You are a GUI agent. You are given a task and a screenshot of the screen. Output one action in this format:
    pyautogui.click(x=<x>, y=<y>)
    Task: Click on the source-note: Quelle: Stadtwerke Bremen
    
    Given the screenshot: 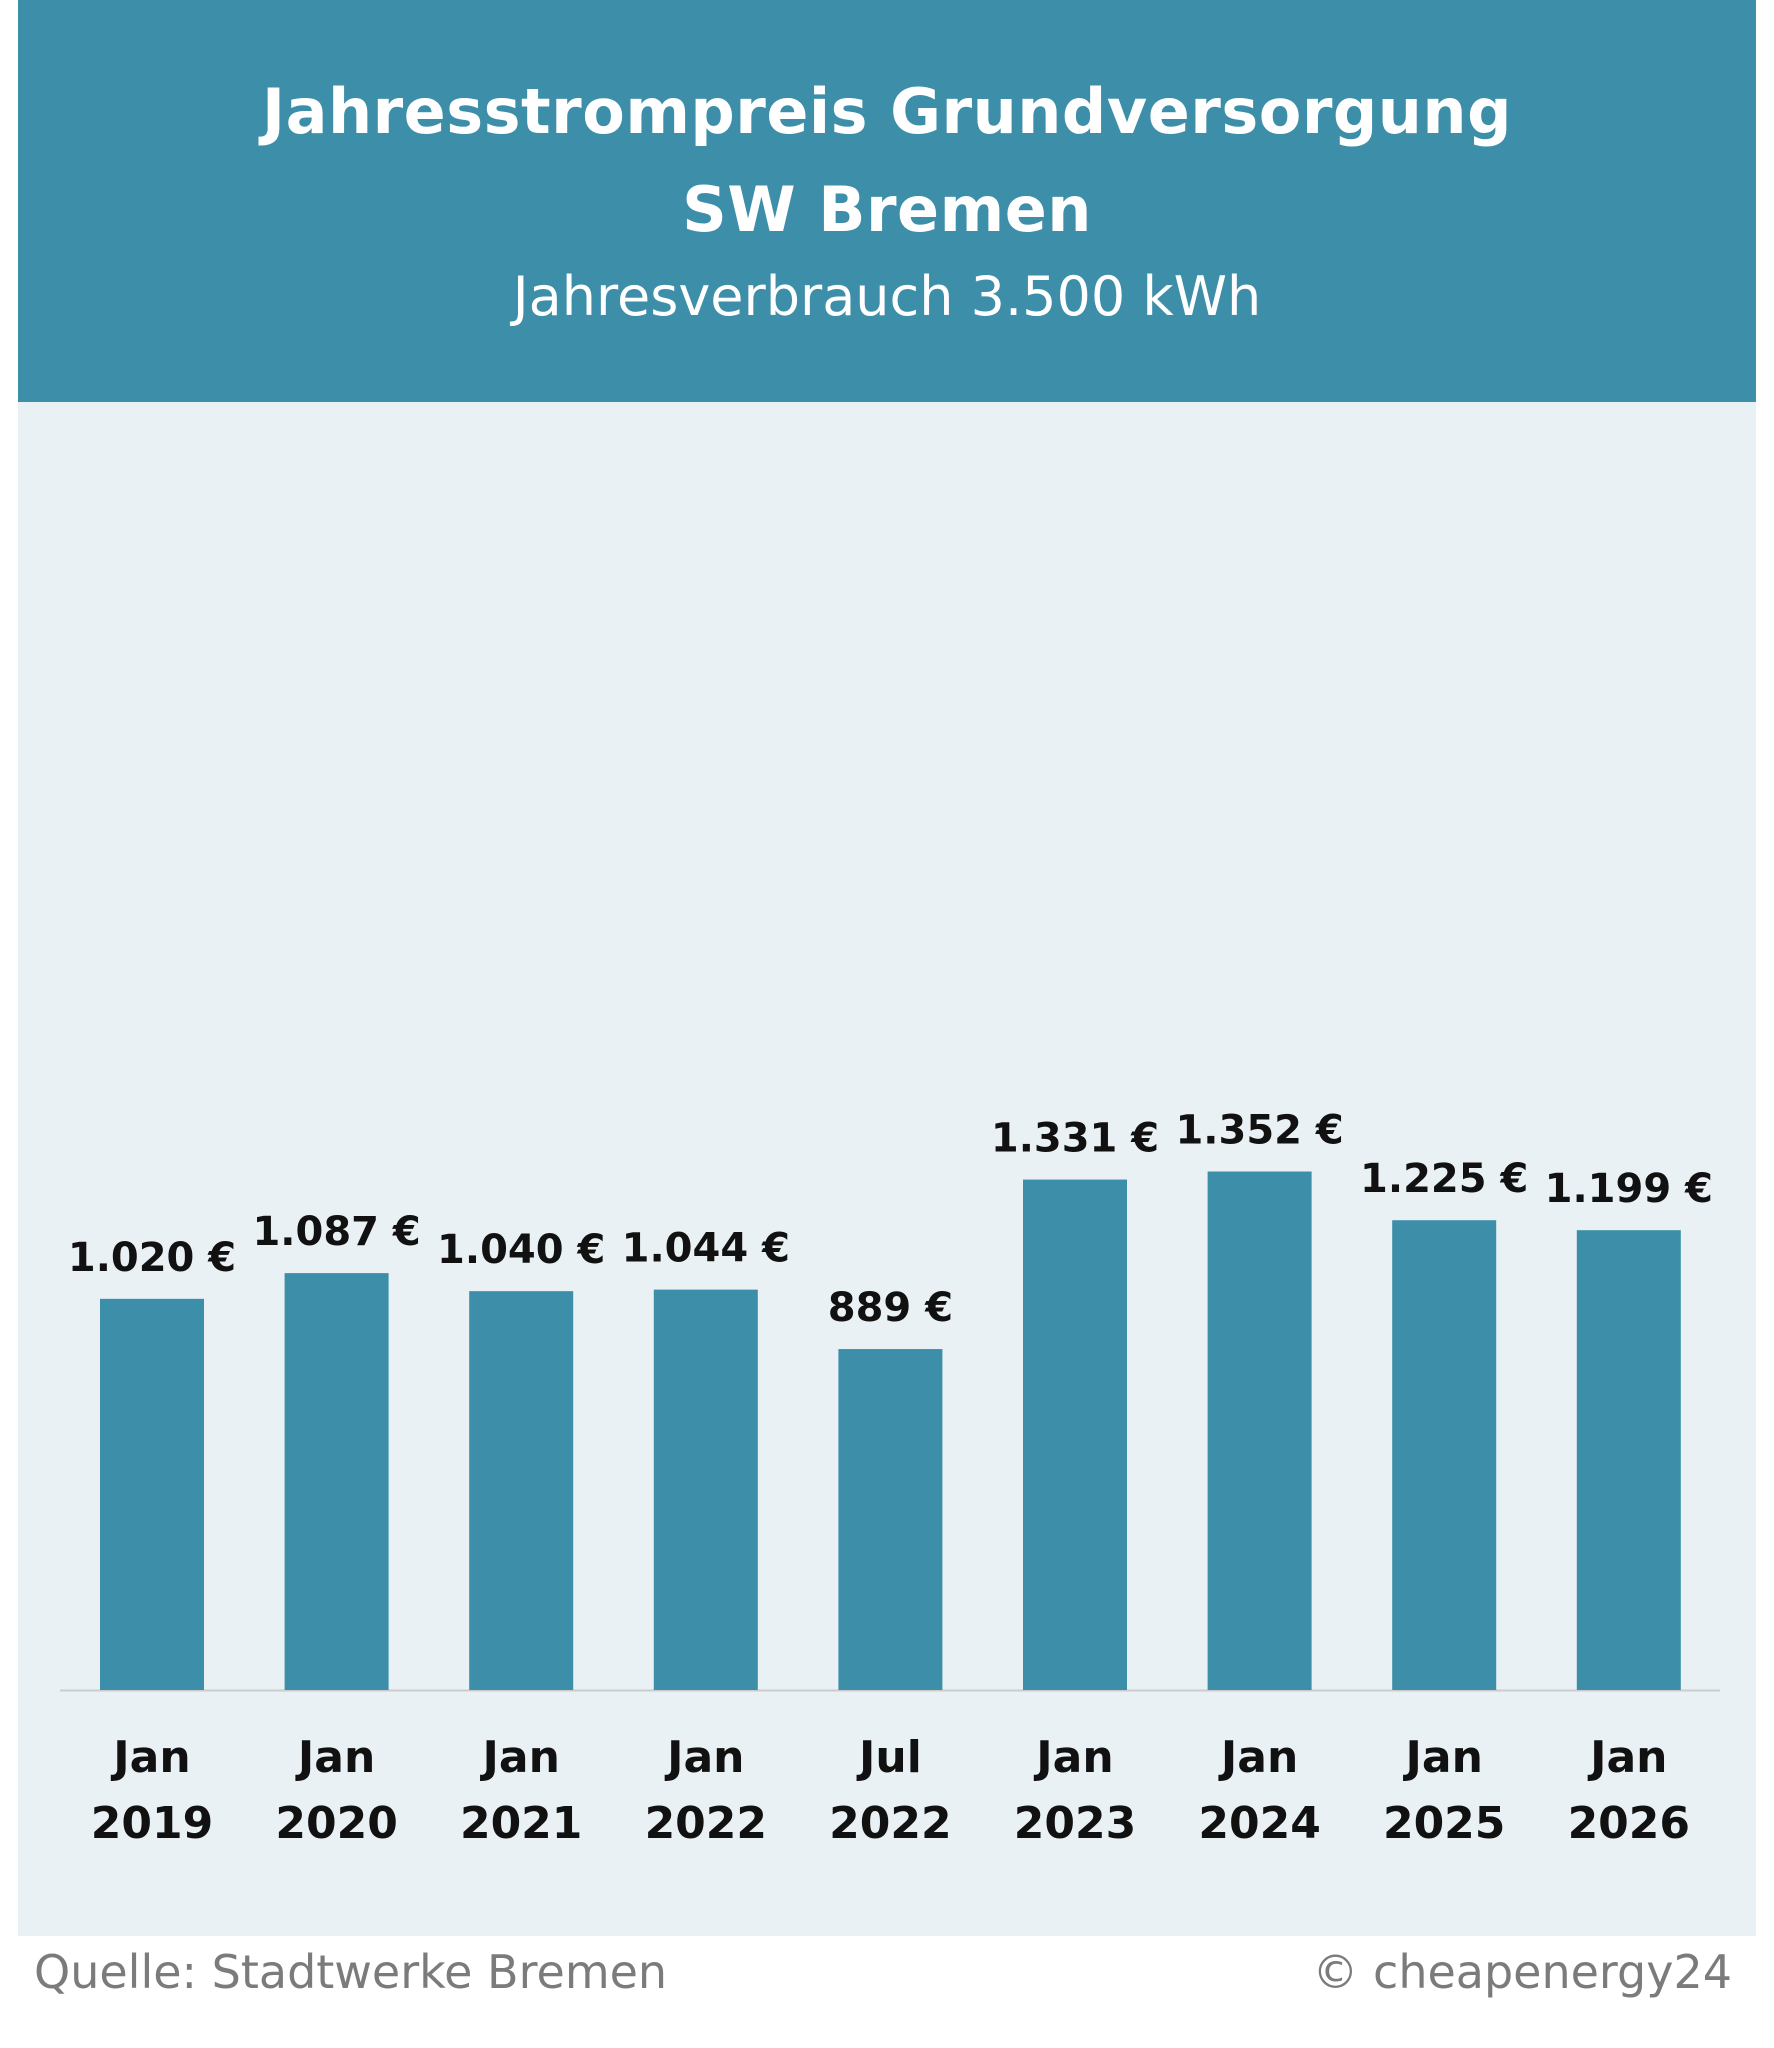 What is the action you would take?
    pyautogui.click(x=351, y=1972)
    